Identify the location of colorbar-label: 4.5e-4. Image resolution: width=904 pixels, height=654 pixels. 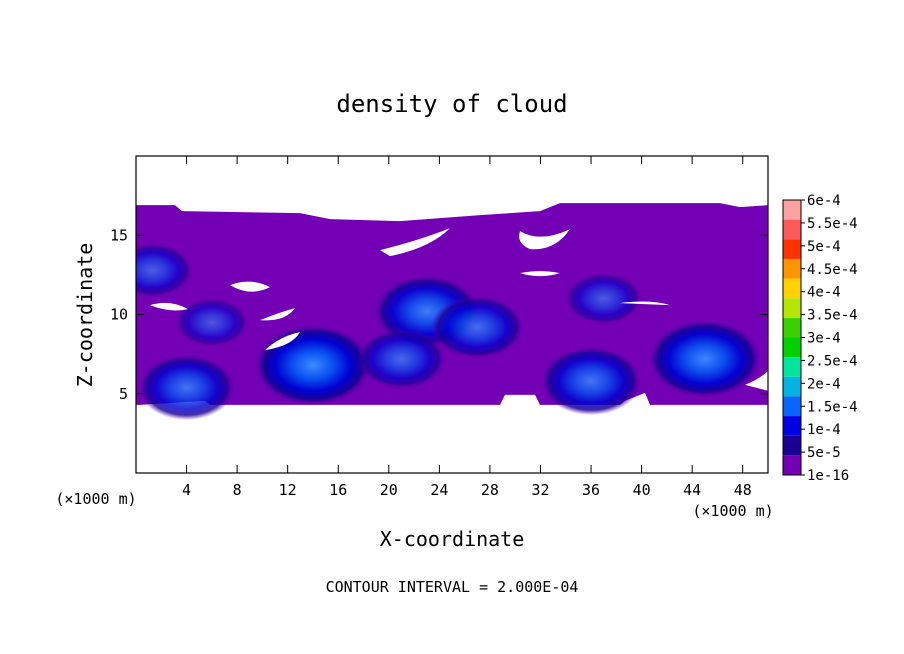
(832, 270).